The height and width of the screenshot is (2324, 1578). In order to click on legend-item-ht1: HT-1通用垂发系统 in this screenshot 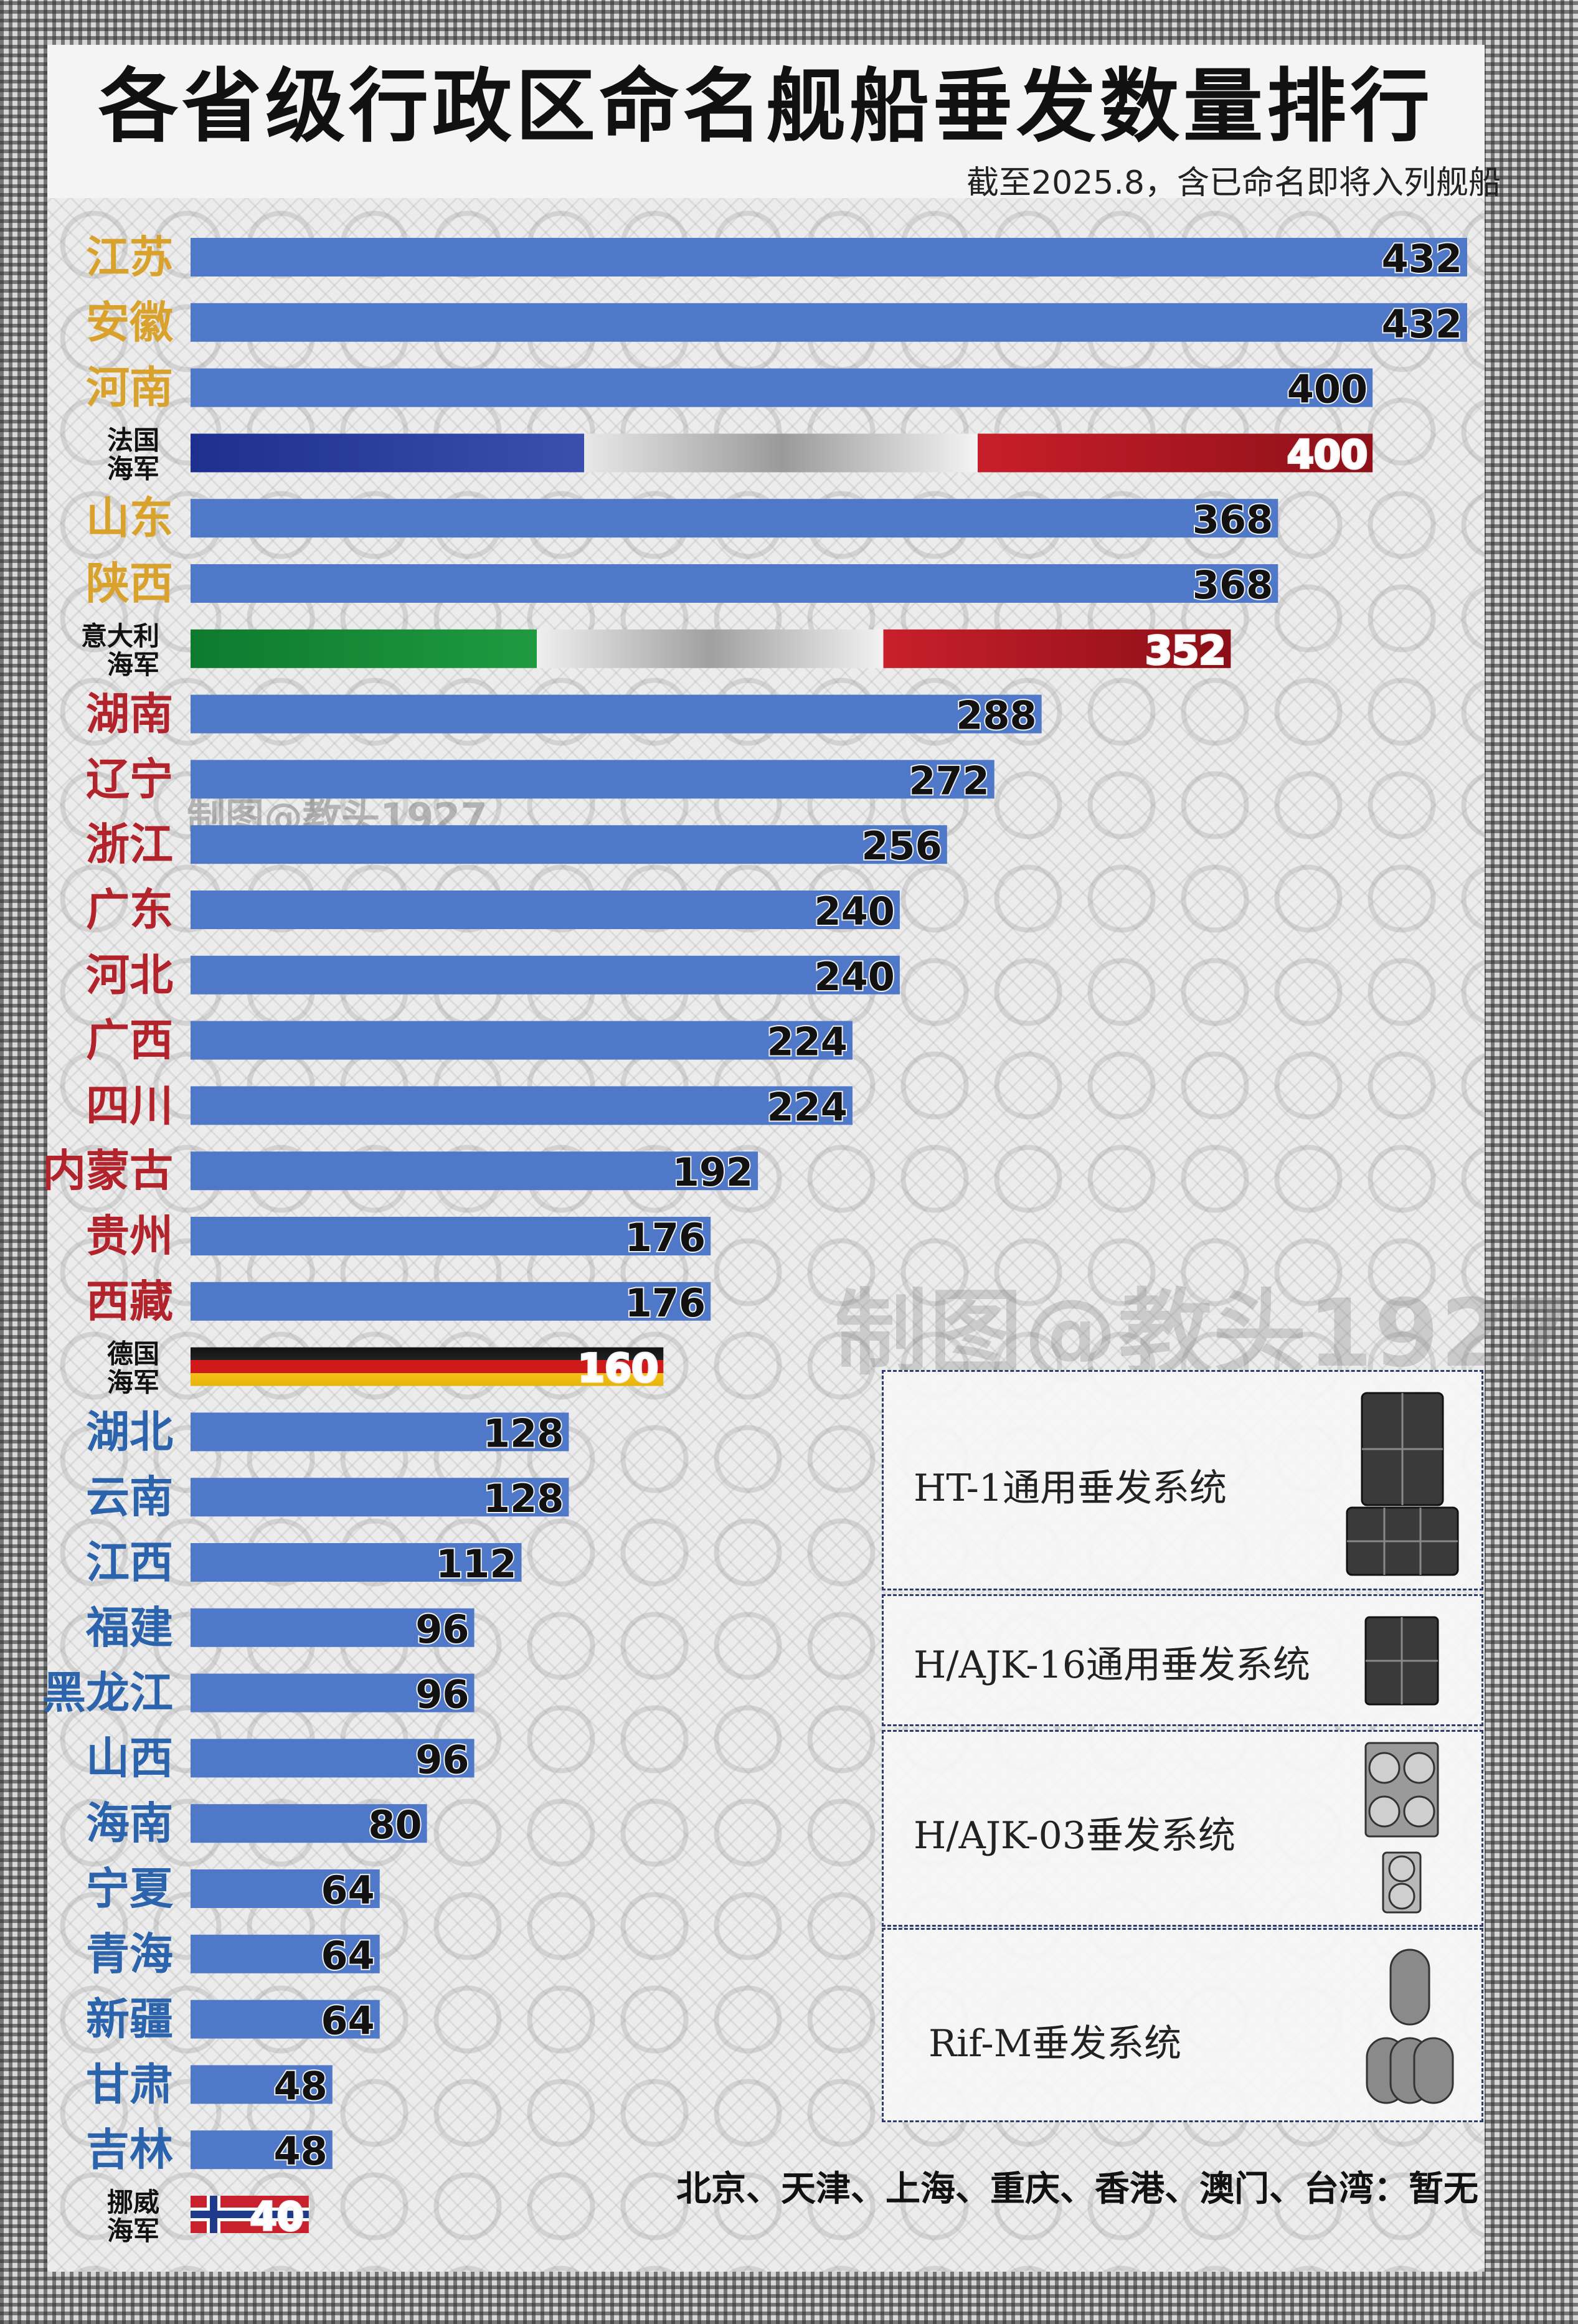, I will do `click(1182, 1480)`.